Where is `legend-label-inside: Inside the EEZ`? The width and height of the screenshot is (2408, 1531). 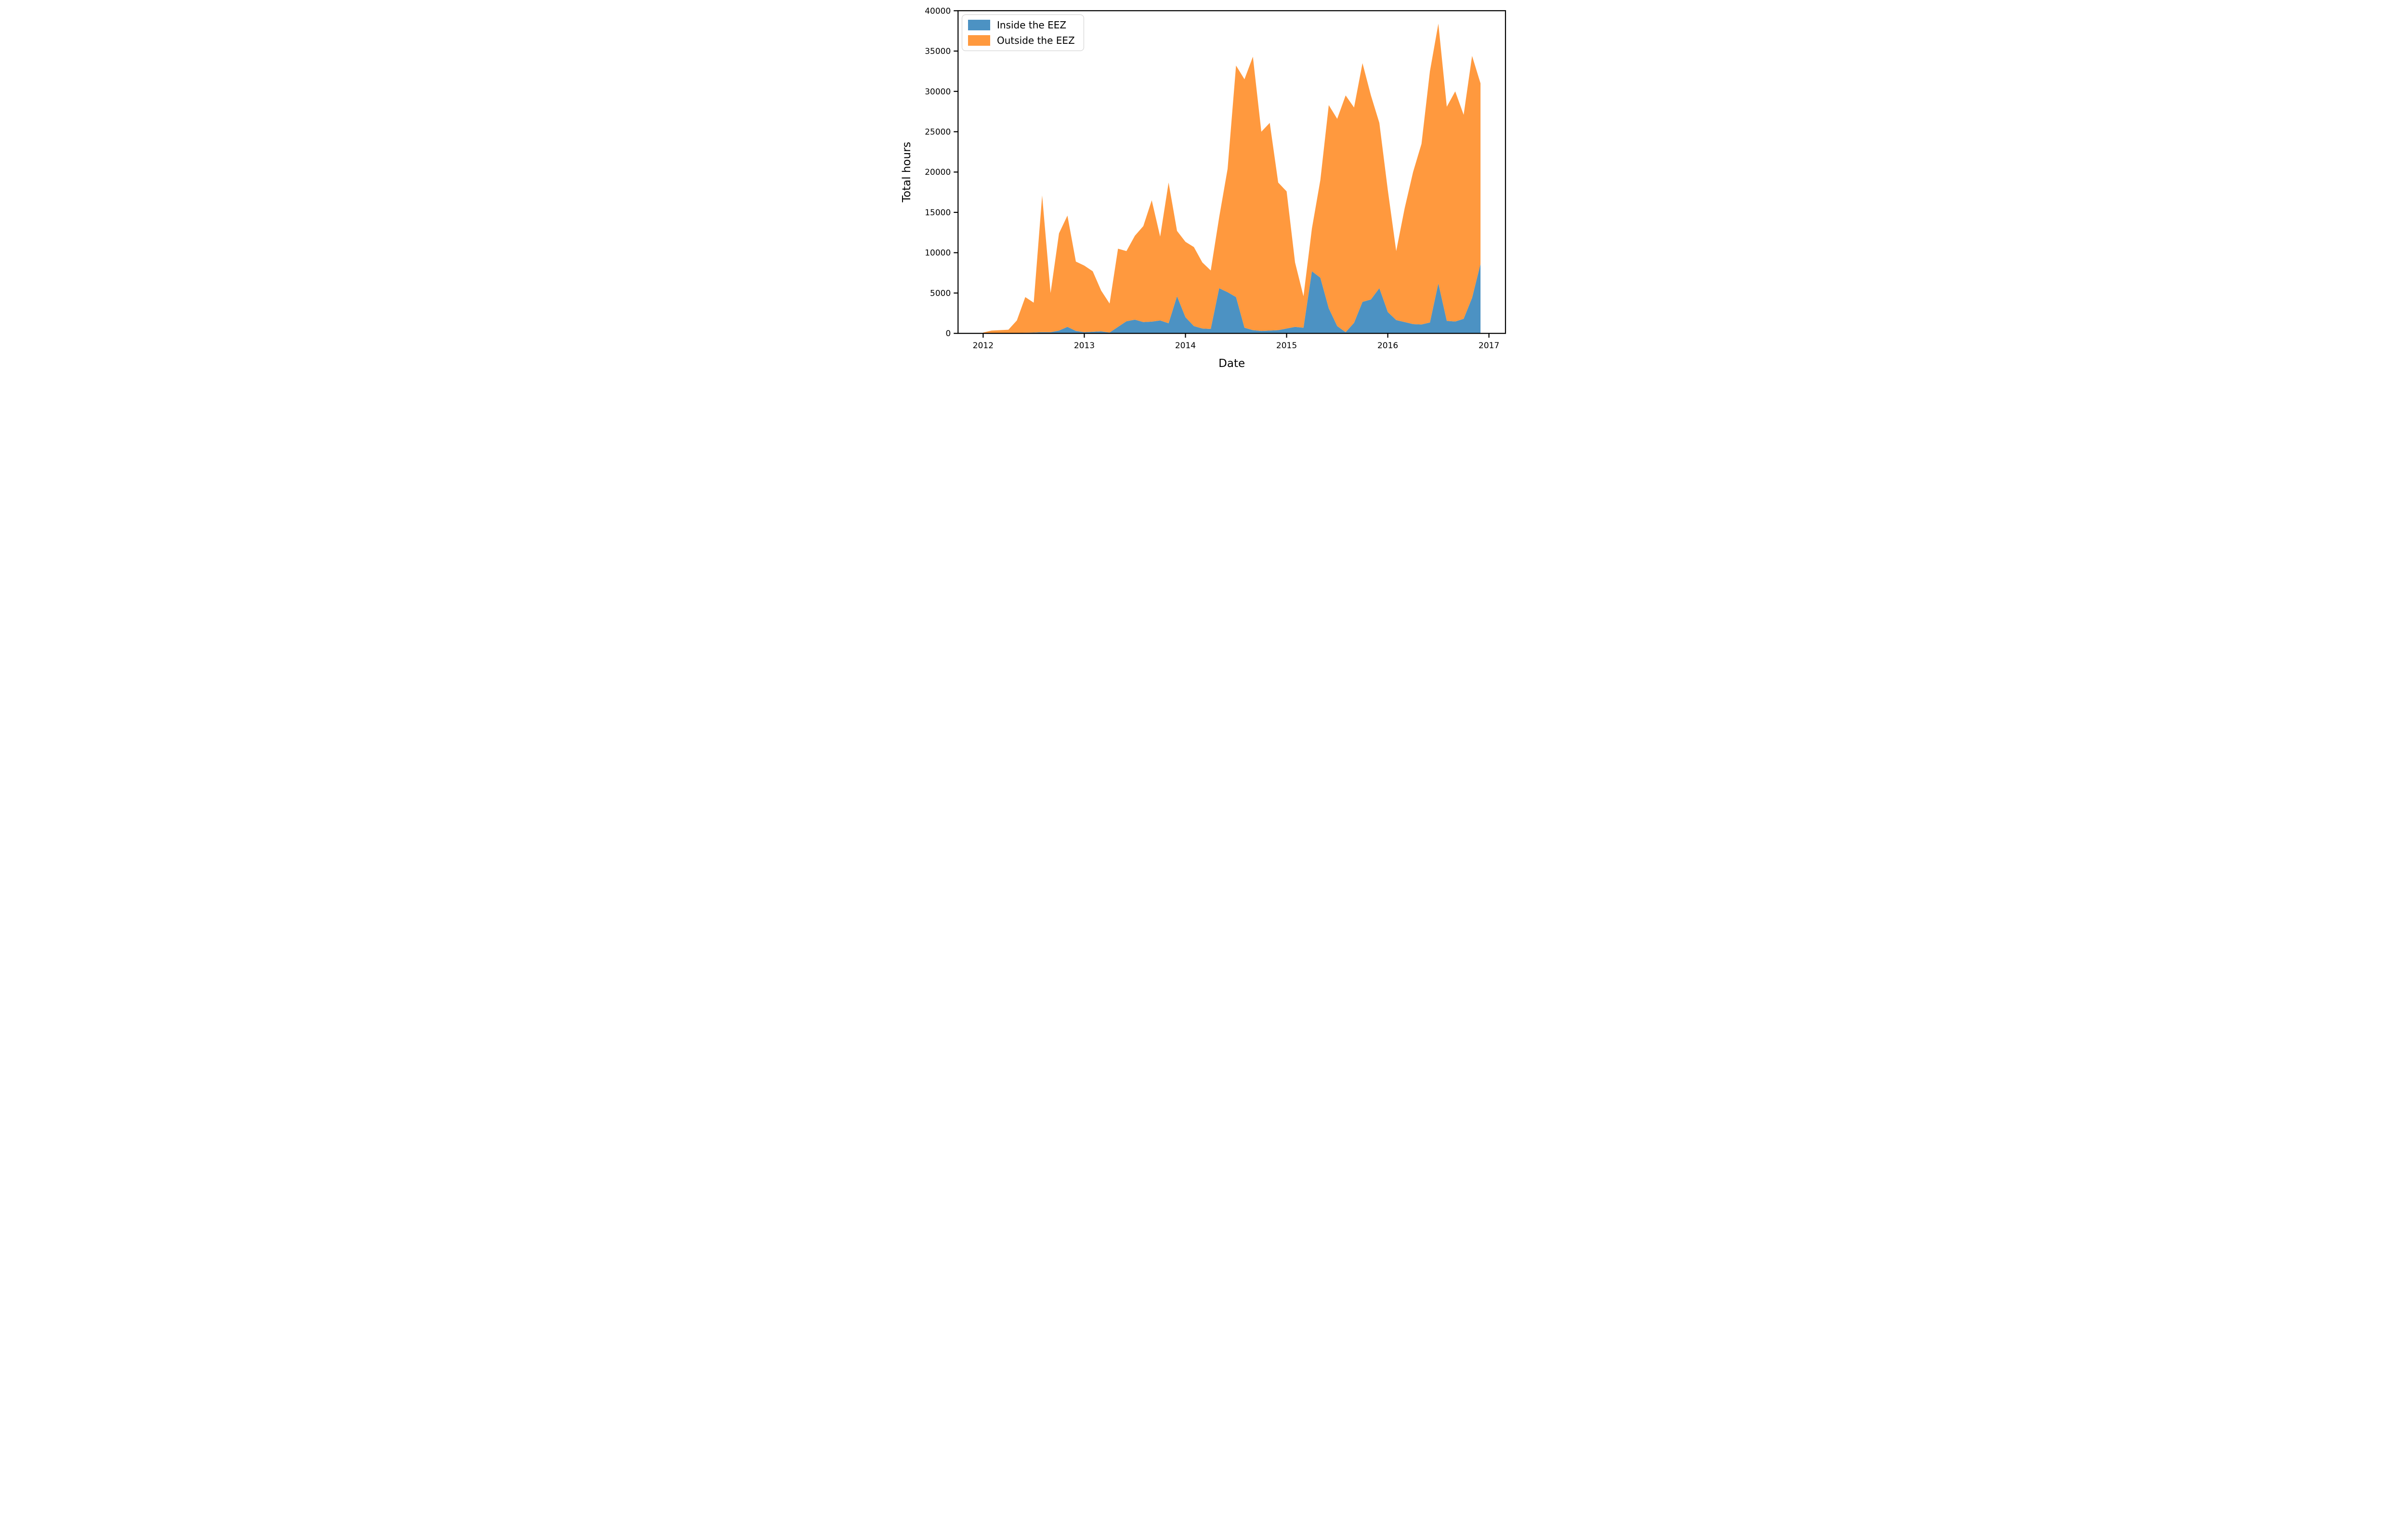
legend-label-inside: Inside the EEZ is located at coordinates (1032, 25).